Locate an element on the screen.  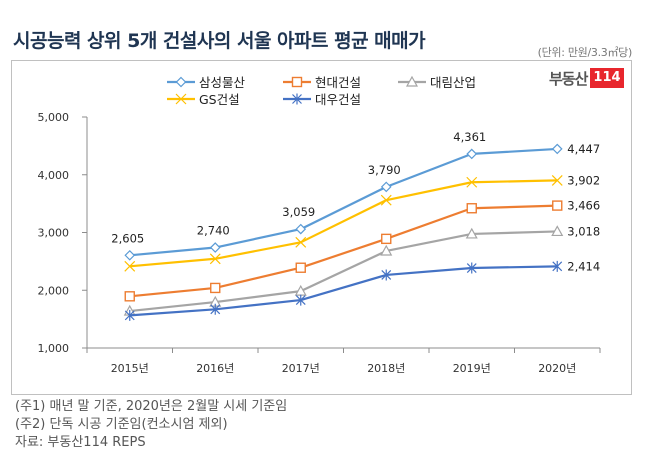
legend-item: 대우건설 is located at coordinates (322, 99).